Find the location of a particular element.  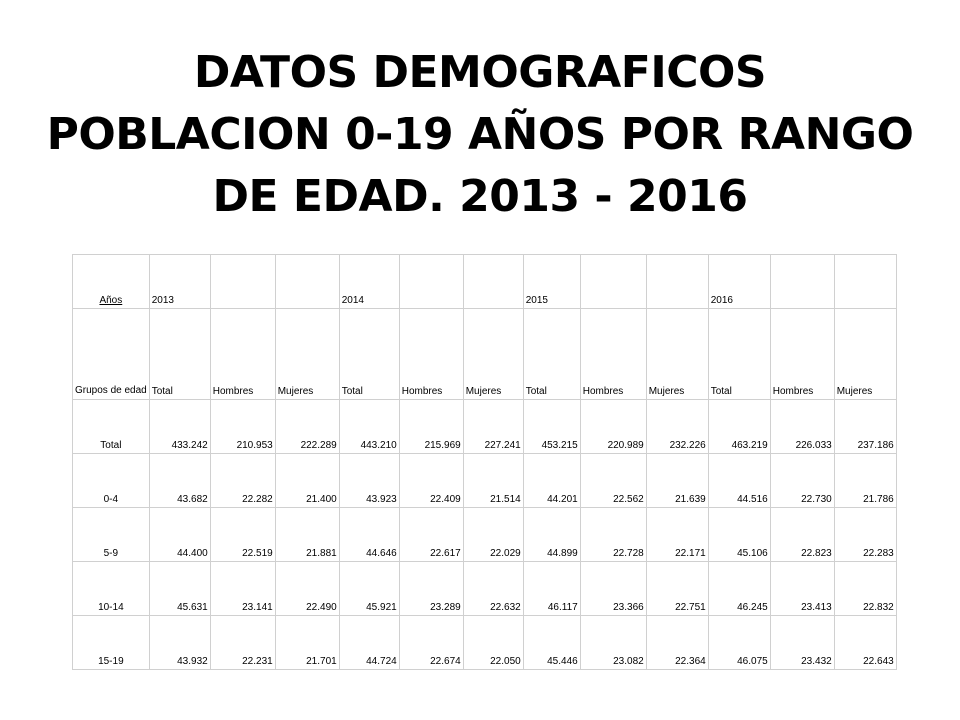

value-cell: 44.646 is located at coordinates (369, 534).